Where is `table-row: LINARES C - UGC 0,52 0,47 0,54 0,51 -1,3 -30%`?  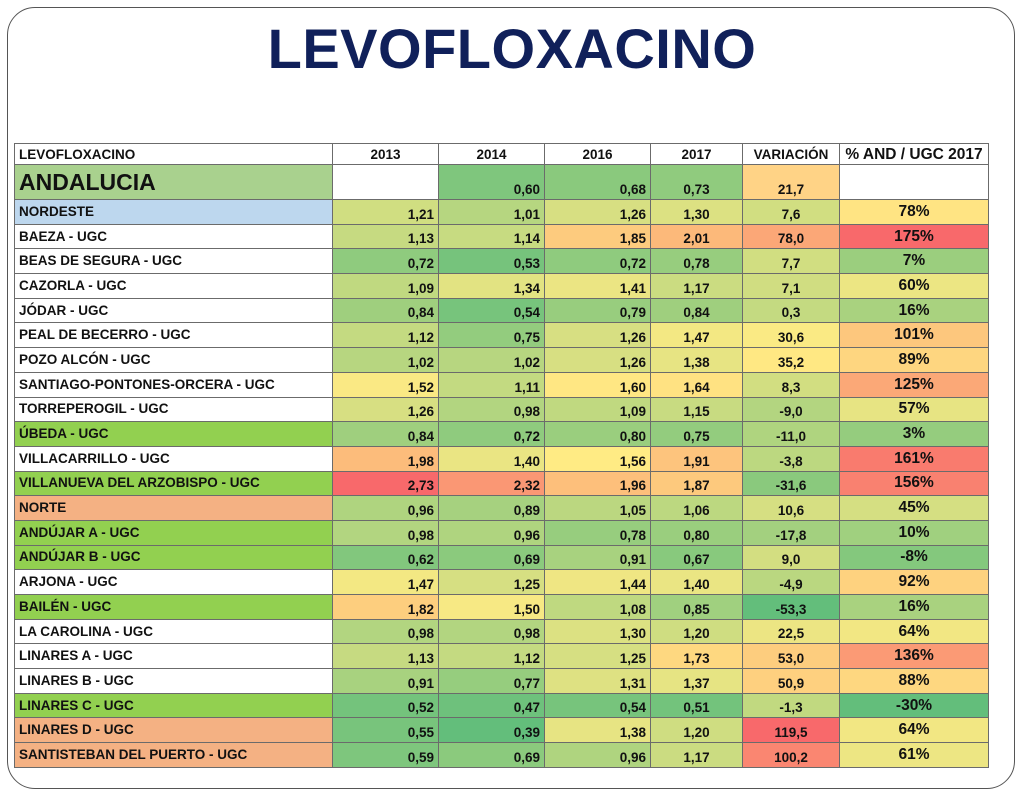 table-row: LINARES C - UGC 0,52 0,47 0,54 0,51 -1,3 -30% is located at coordinates (501, 705).